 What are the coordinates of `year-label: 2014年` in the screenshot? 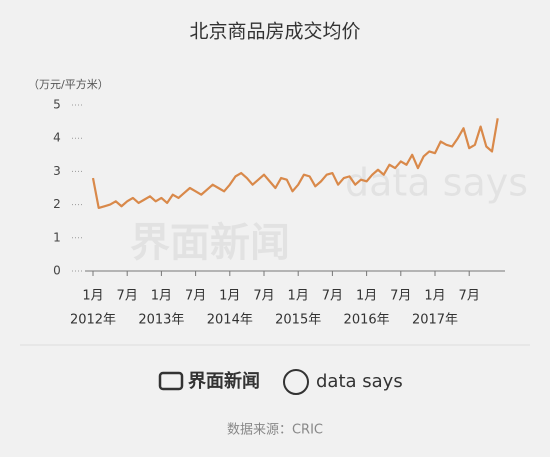 It's located at (230, 320).